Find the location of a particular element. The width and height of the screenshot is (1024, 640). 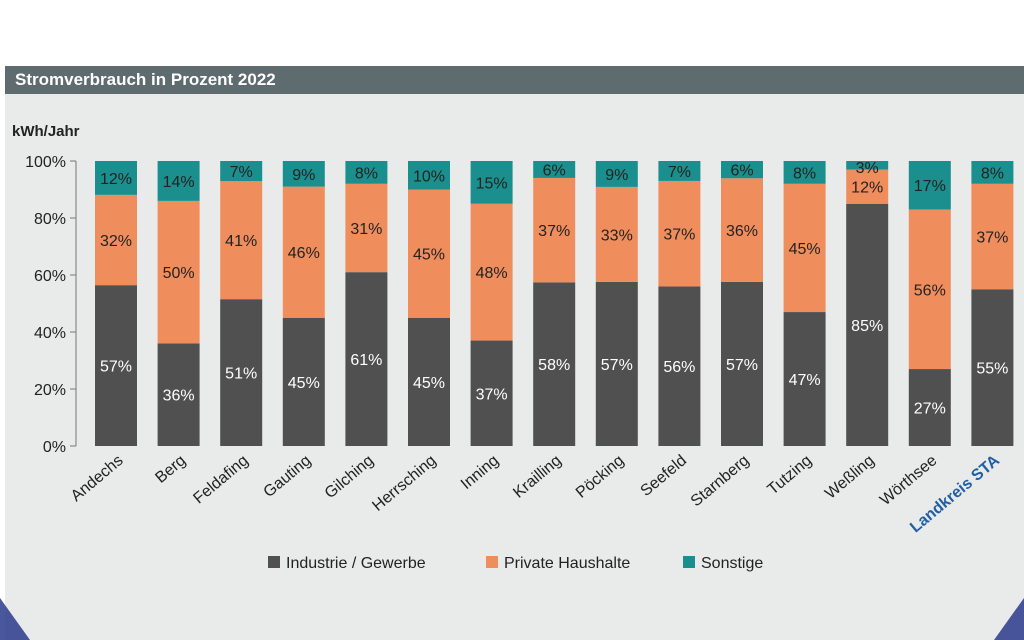

x-tick-label: Krailling is located at coordinates (537, 477).